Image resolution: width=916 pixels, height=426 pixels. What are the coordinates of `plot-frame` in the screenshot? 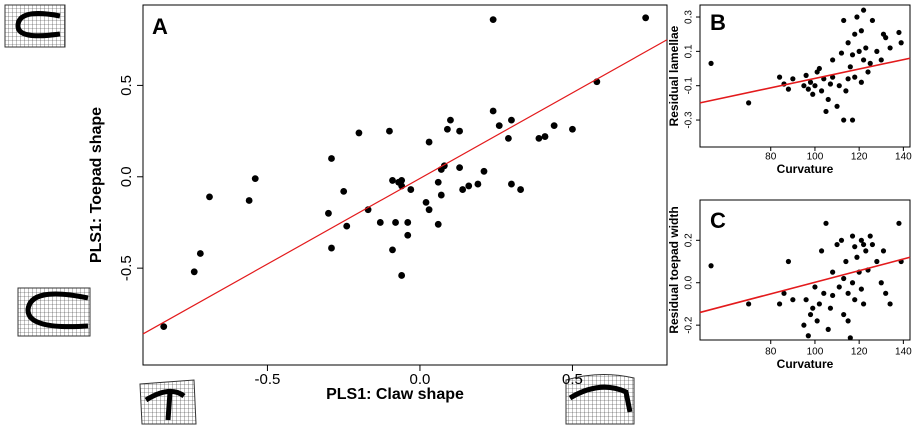 It's located at (805, 270).